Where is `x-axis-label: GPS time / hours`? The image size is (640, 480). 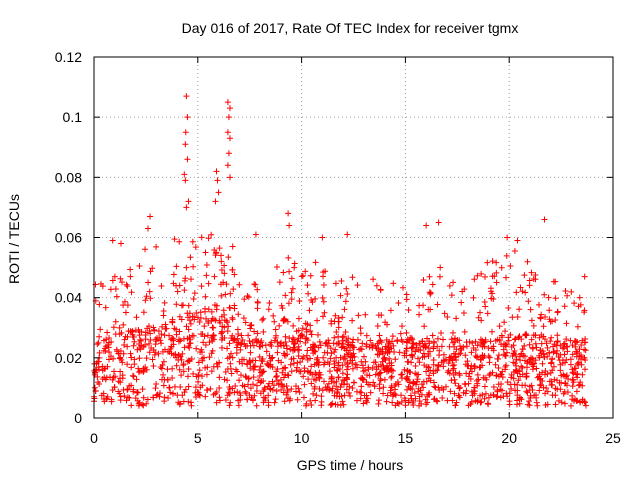 x-axis-label: GPS time / hours is located at coordinates (350, 465).